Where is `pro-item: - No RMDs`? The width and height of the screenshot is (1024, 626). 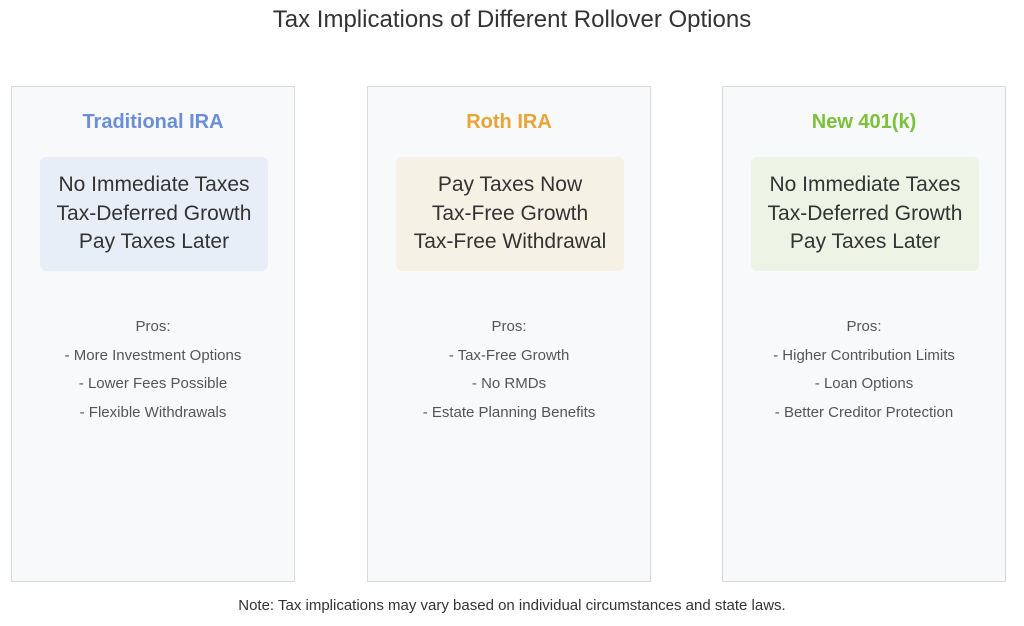
pro-item: - No RMDs is located at coordinates (509, 383).